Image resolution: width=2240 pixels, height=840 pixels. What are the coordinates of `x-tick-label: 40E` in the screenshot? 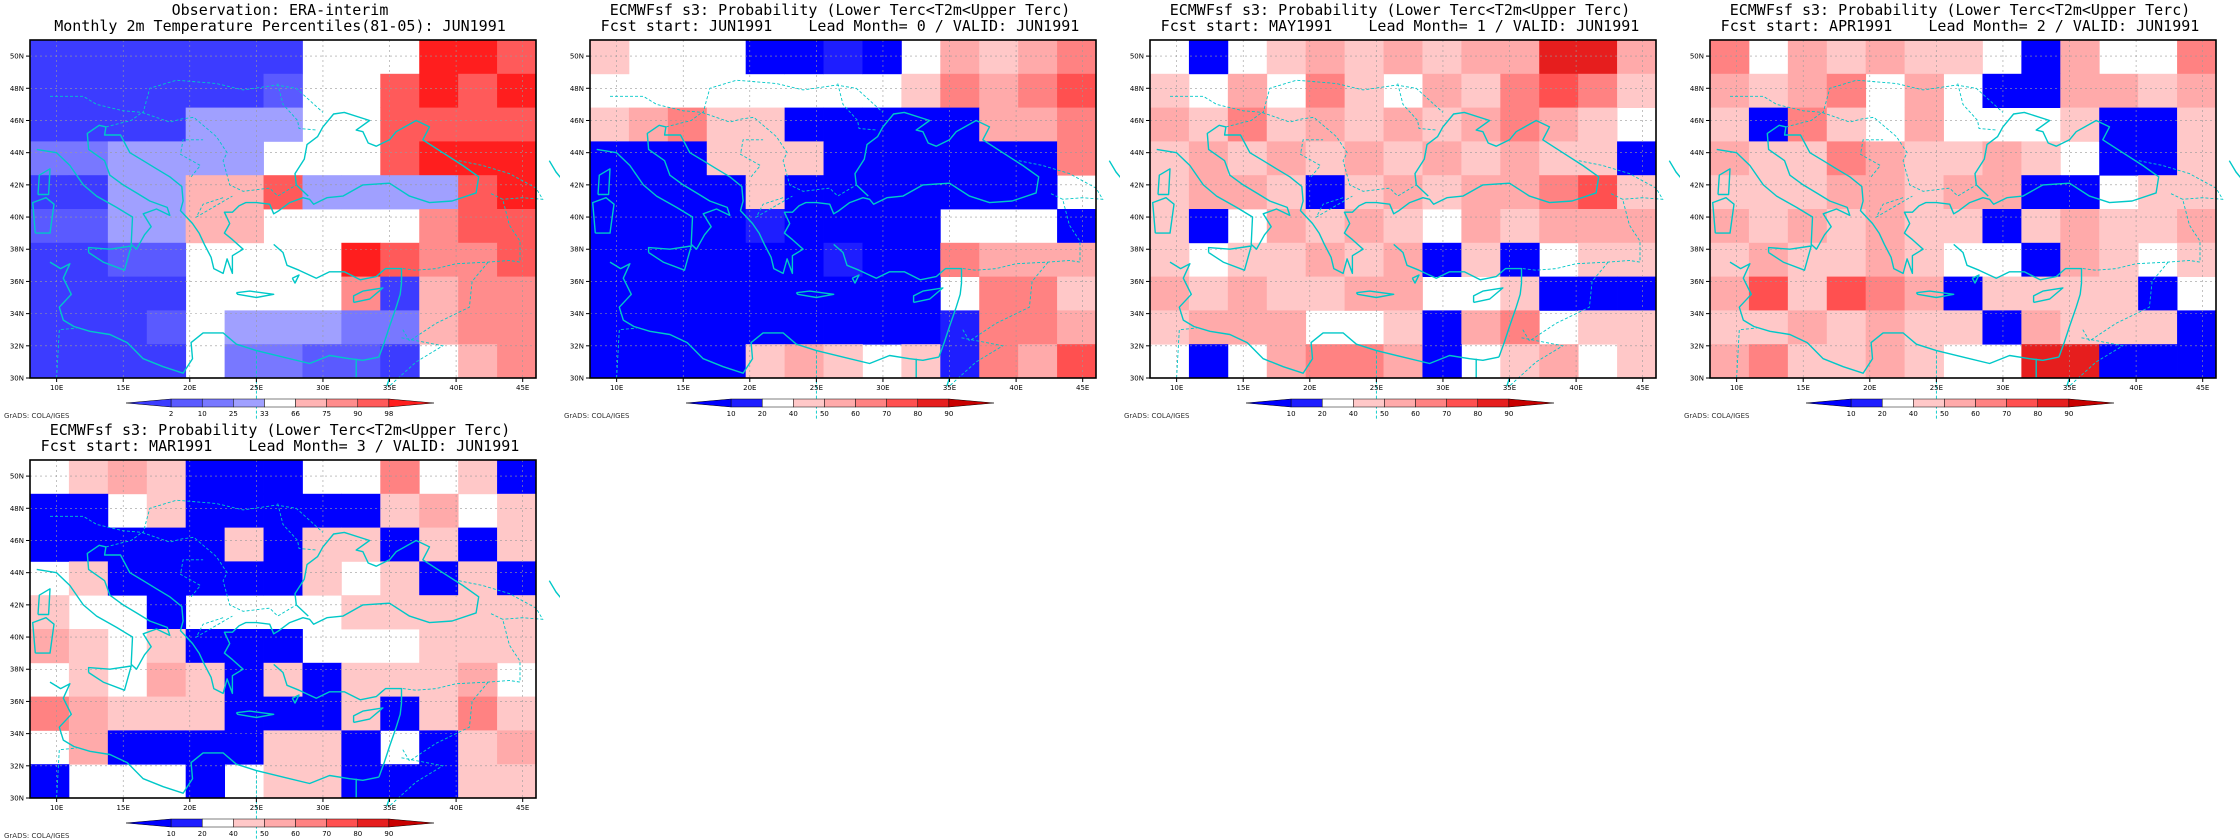 It's located at (455, 388).